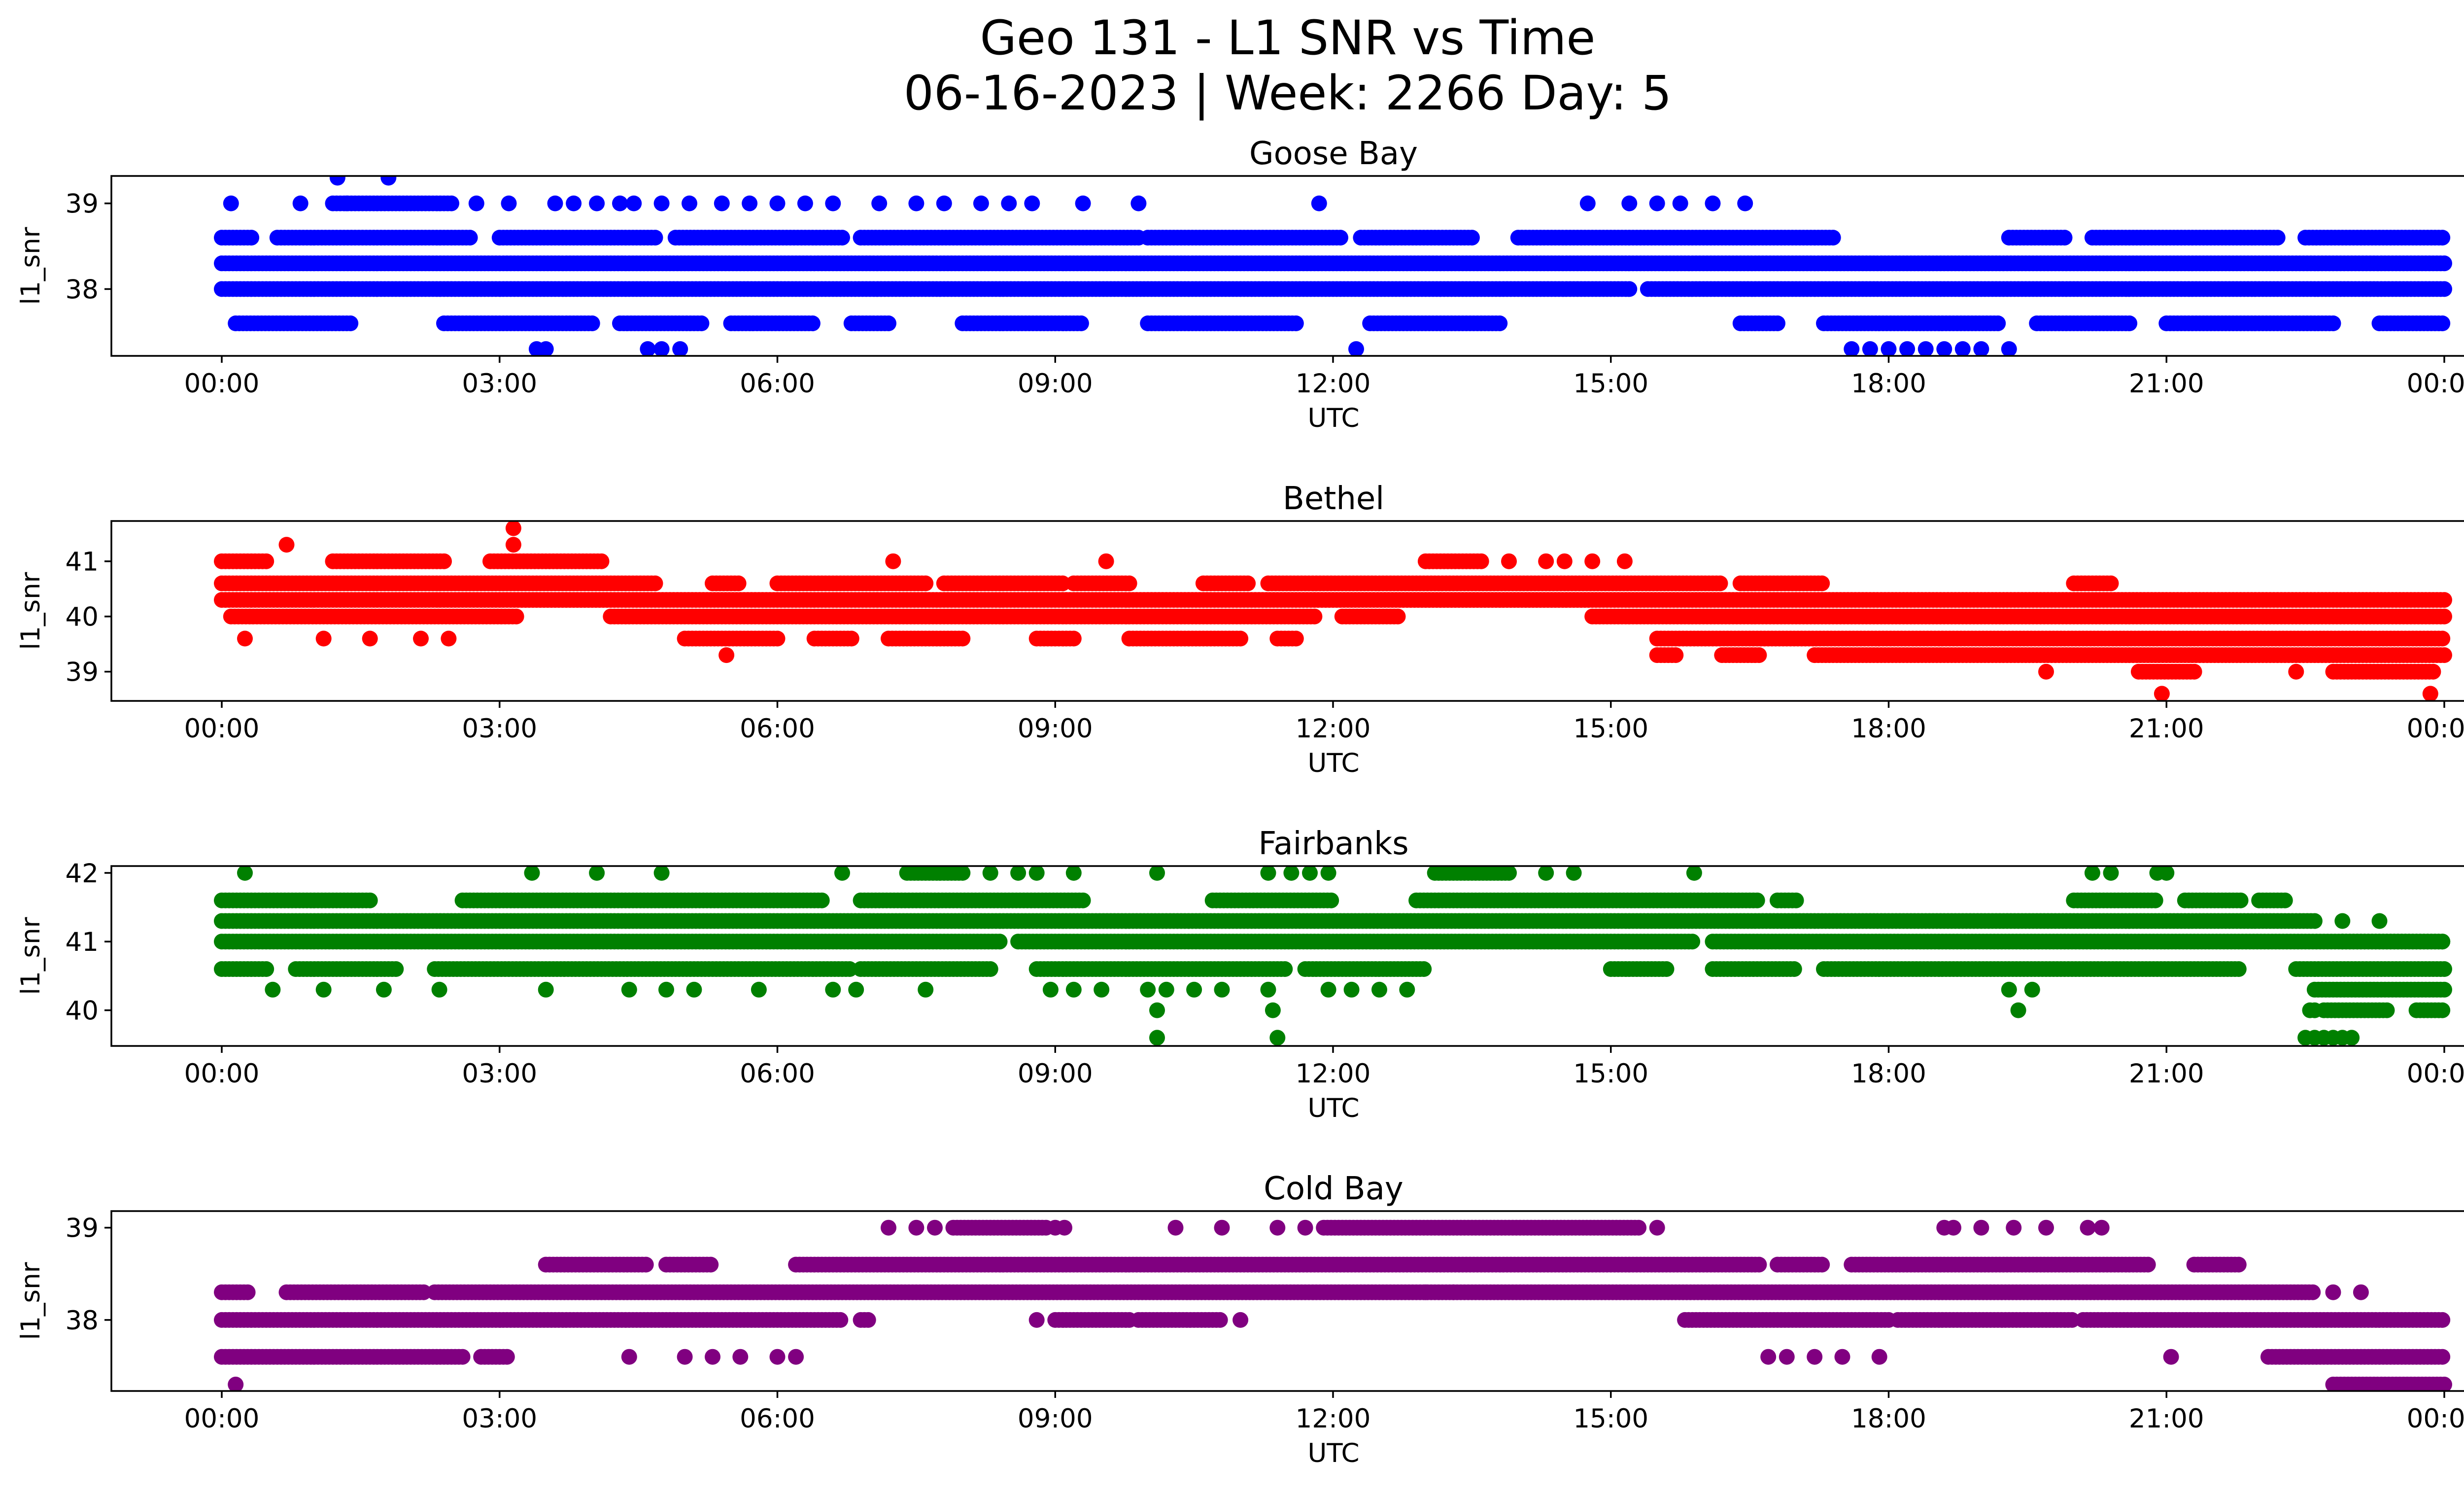  I want to click on x-tick-label: 09:00, so click(1055, 384).